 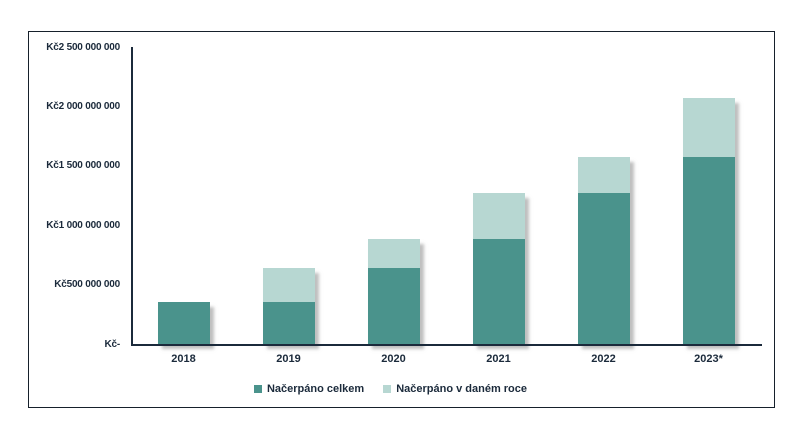 I want to click on y-tick-label: Kč500 000 000, so click(x=87, y=285).